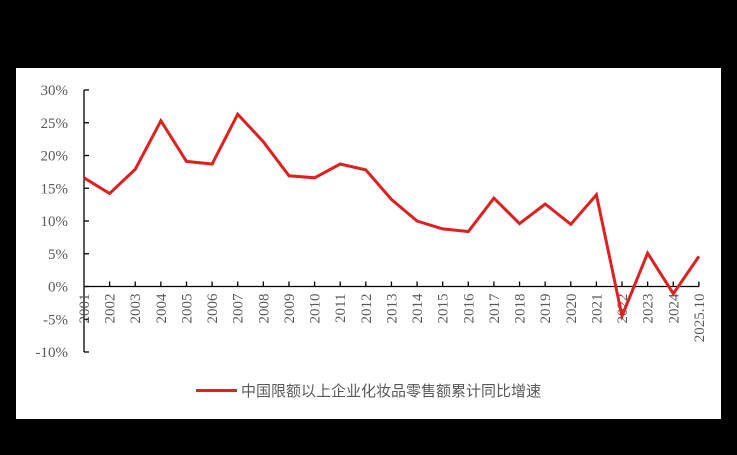  What do you see at coordinates (213, 308) in the screenshot?
I see `x-tick-label: 2006` at bounding box center [213, 308].